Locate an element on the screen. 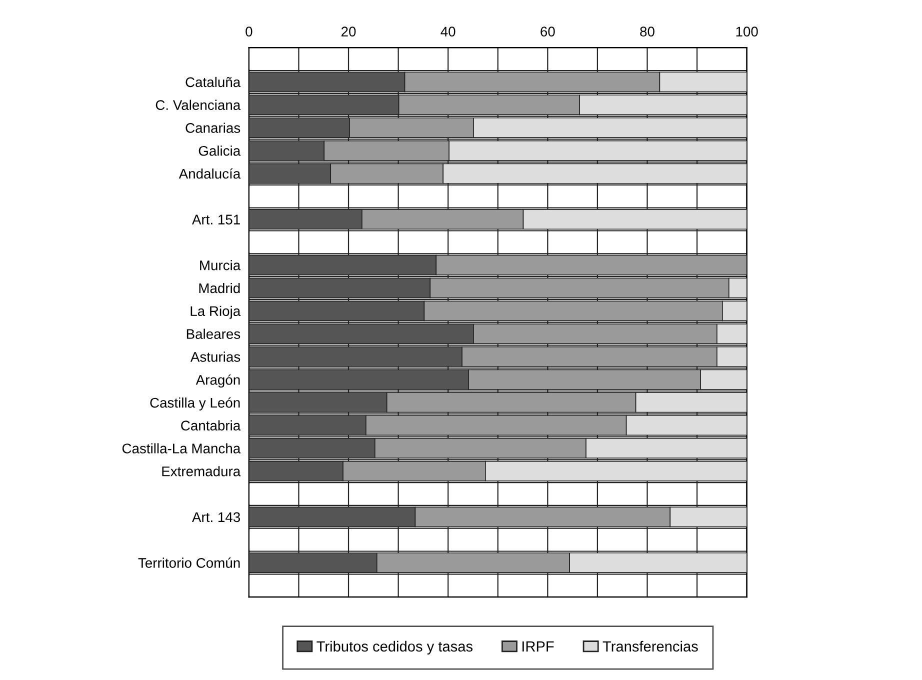 Image resolution: width=922 pixels, height=680 pixels. x-tick-label: 40 is located at coordinates (448, 31).